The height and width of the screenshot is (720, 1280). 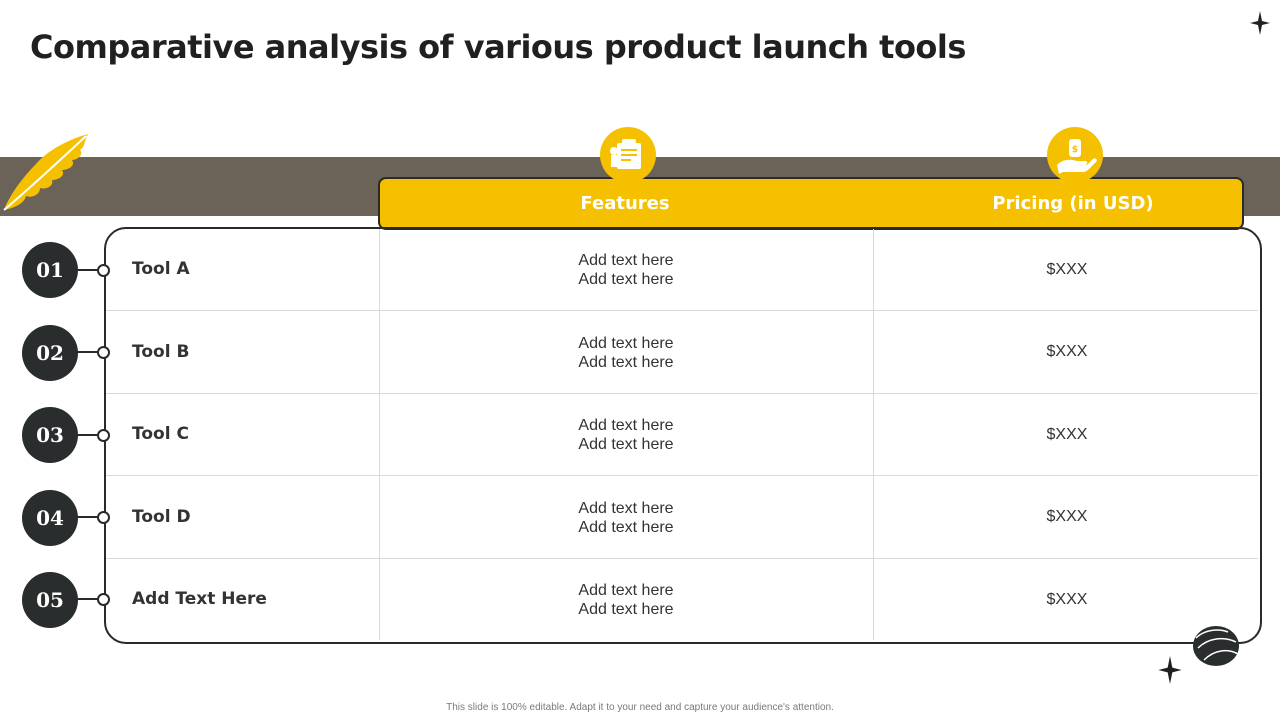 I want to click on tool-name: Tool C, so click(x=160, y=434).